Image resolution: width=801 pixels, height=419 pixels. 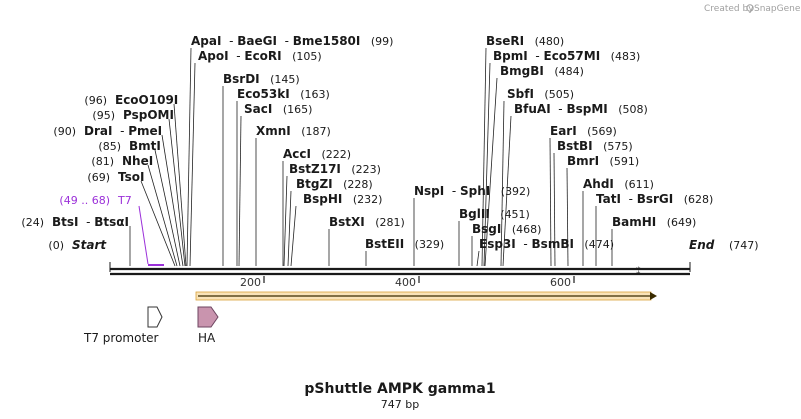 I want to click on site-label: BstXI (281), so click(x=367, y=222).